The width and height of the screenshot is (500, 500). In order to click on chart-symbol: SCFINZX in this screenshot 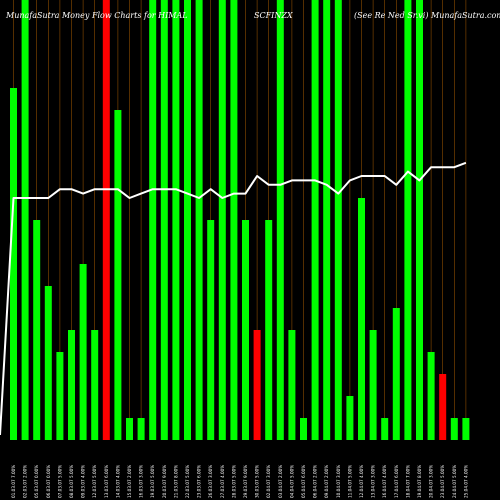, I will do `click(273, 15)`.